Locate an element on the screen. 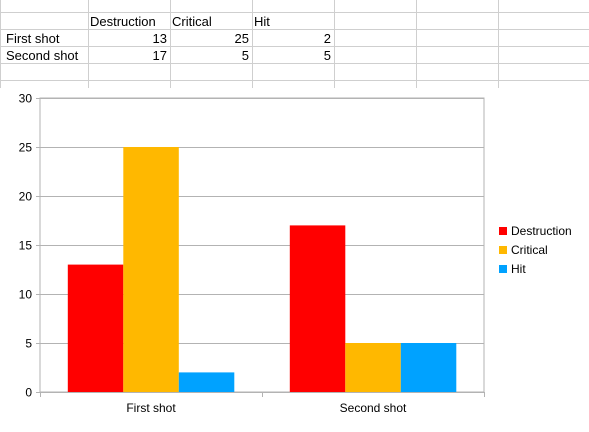  header-cell-destruction: Destruction is located at coordinates (123, 21).